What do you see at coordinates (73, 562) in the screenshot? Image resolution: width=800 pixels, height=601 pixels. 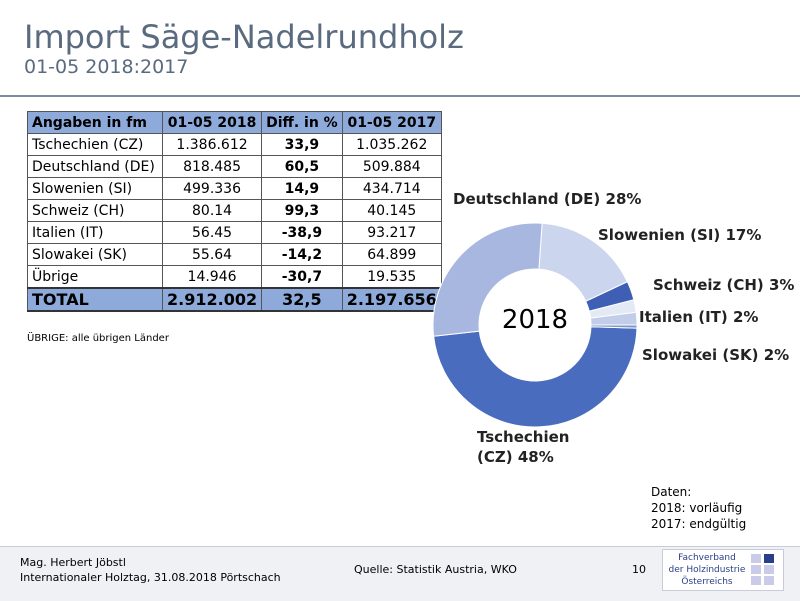 I see `author-name: Mag. Herbert Jöbstl` at bounding box center [73, 562].